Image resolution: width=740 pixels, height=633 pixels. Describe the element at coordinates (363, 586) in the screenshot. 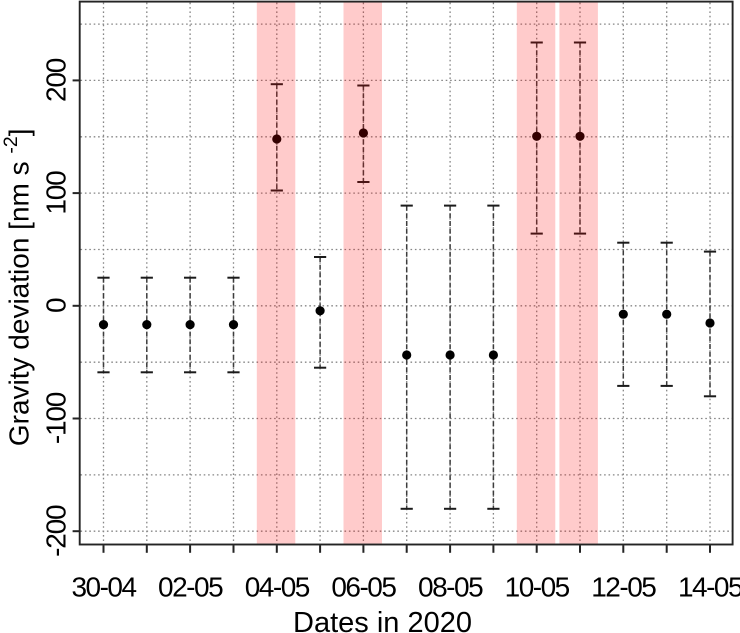

I see `svg-text: 06-05` at that location.